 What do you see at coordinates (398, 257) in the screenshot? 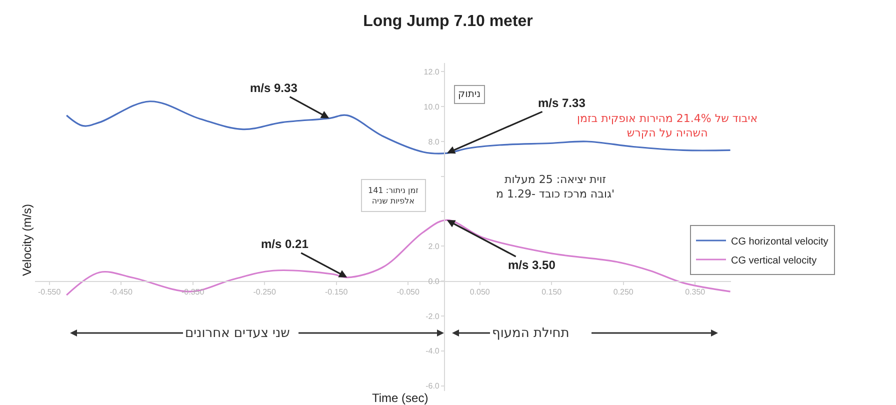
I see `line-series` at bounding box center [398, 257].